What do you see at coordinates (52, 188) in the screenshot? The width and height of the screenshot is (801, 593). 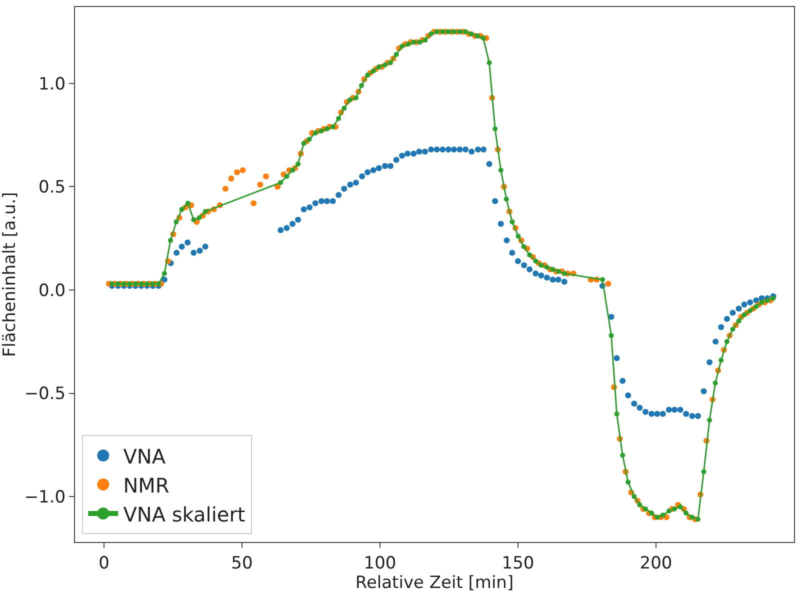 I see `y-tick-label: 0.5` at bounding box center [52, 188].